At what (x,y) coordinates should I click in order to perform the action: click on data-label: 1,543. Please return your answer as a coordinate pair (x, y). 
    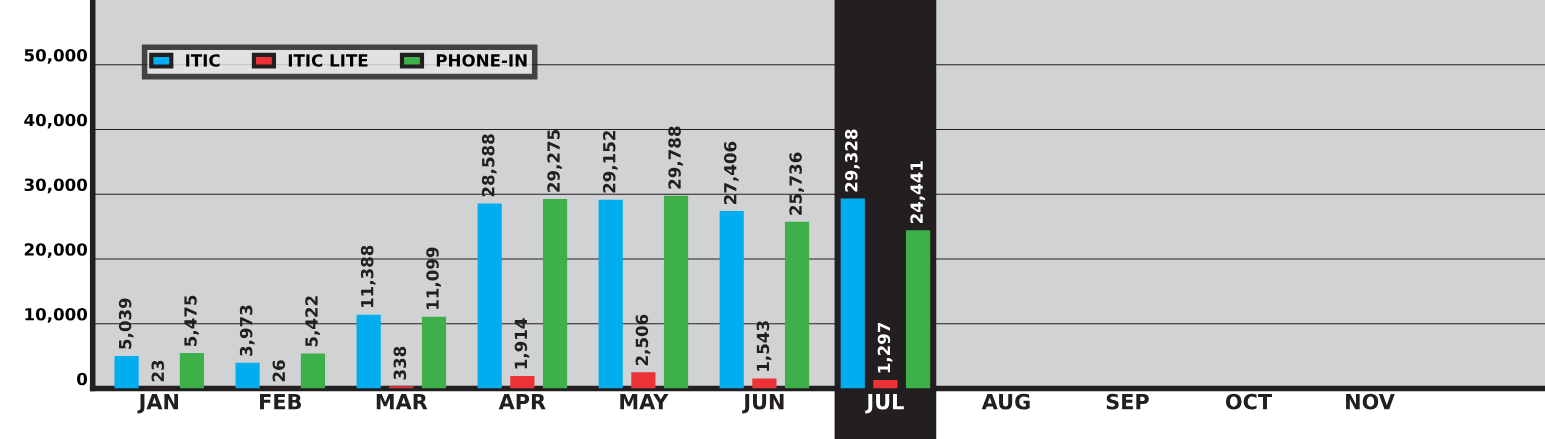
    Looking at the image, I should click on (764, 346).